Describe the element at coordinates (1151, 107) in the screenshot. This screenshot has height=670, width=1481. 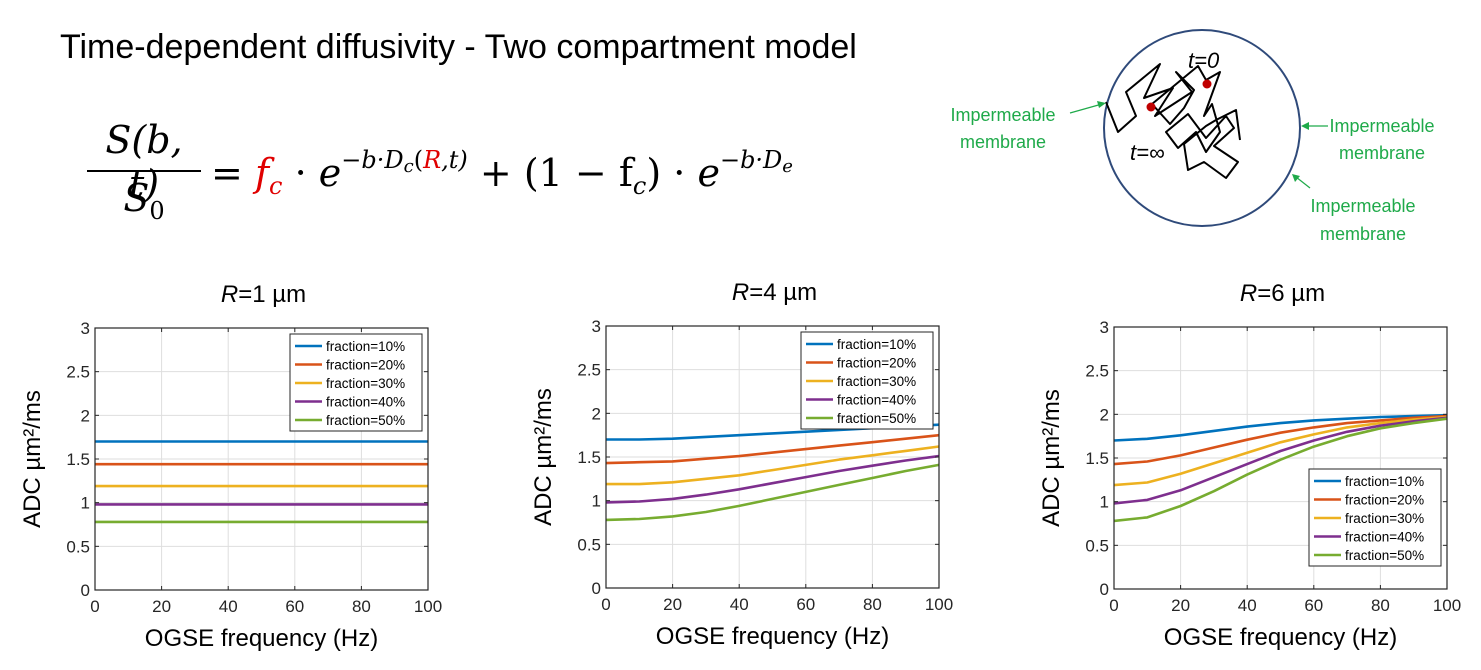
I see `end-dot` at that location.